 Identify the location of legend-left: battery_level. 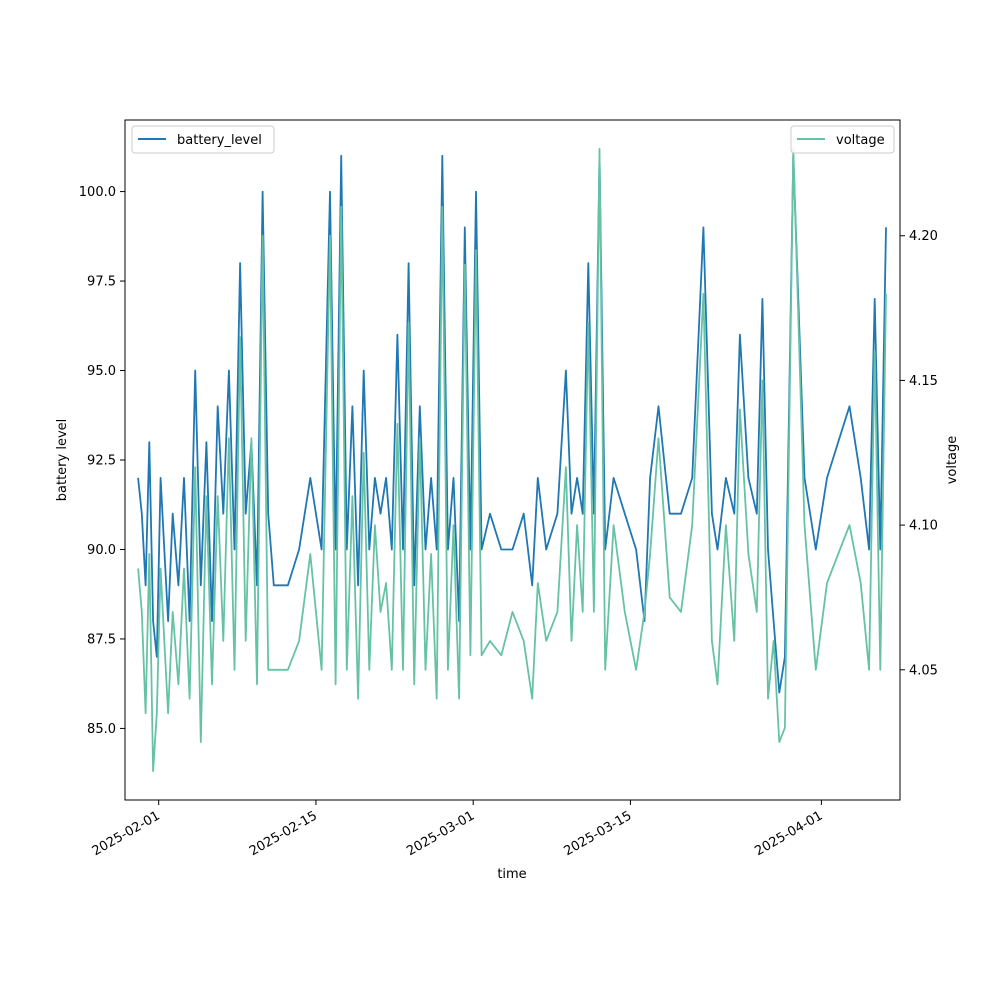
(203, 139).